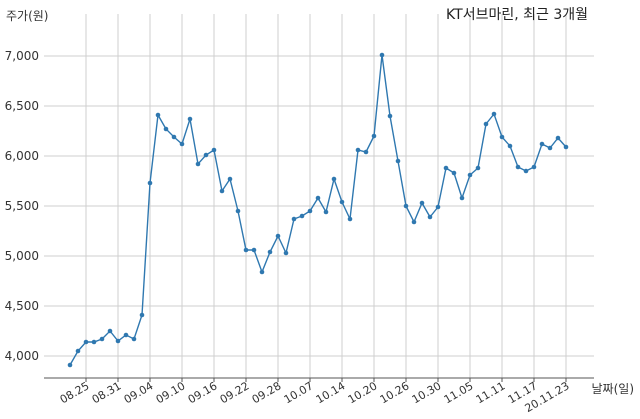 The width and height of the screenshot is (640, 419). Describe the element at coordinates (22, 256) in the screenshot. I see `y-tick-label: 5,000` at that location.